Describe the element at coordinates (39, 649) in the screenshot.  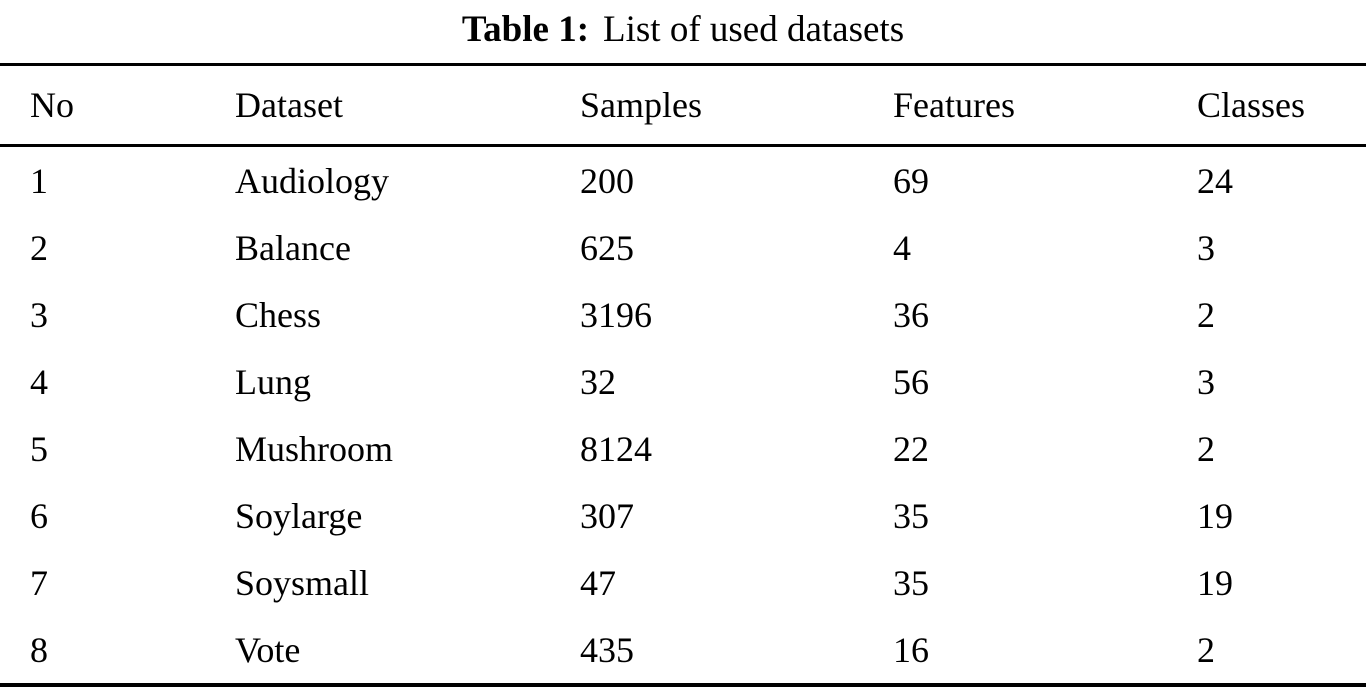
I see `cell-no: 8` at that location.